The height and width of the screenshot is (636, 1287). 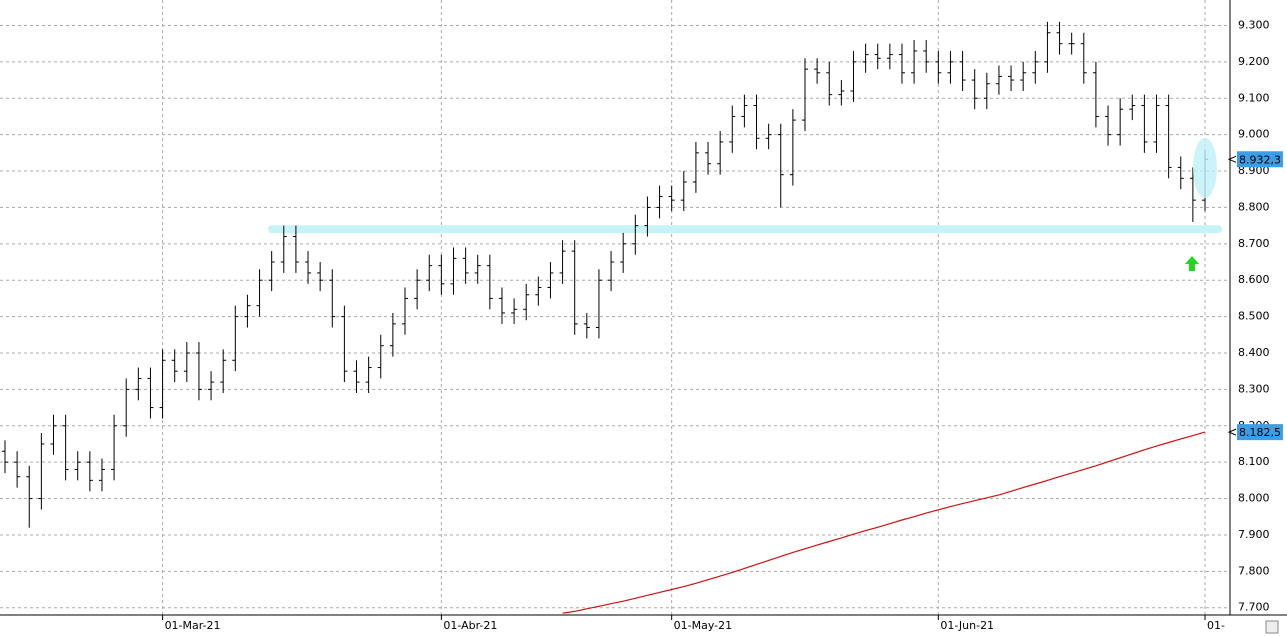 I want to click on price-tag-label: 8.182,5, so click(x=1260, y=432).